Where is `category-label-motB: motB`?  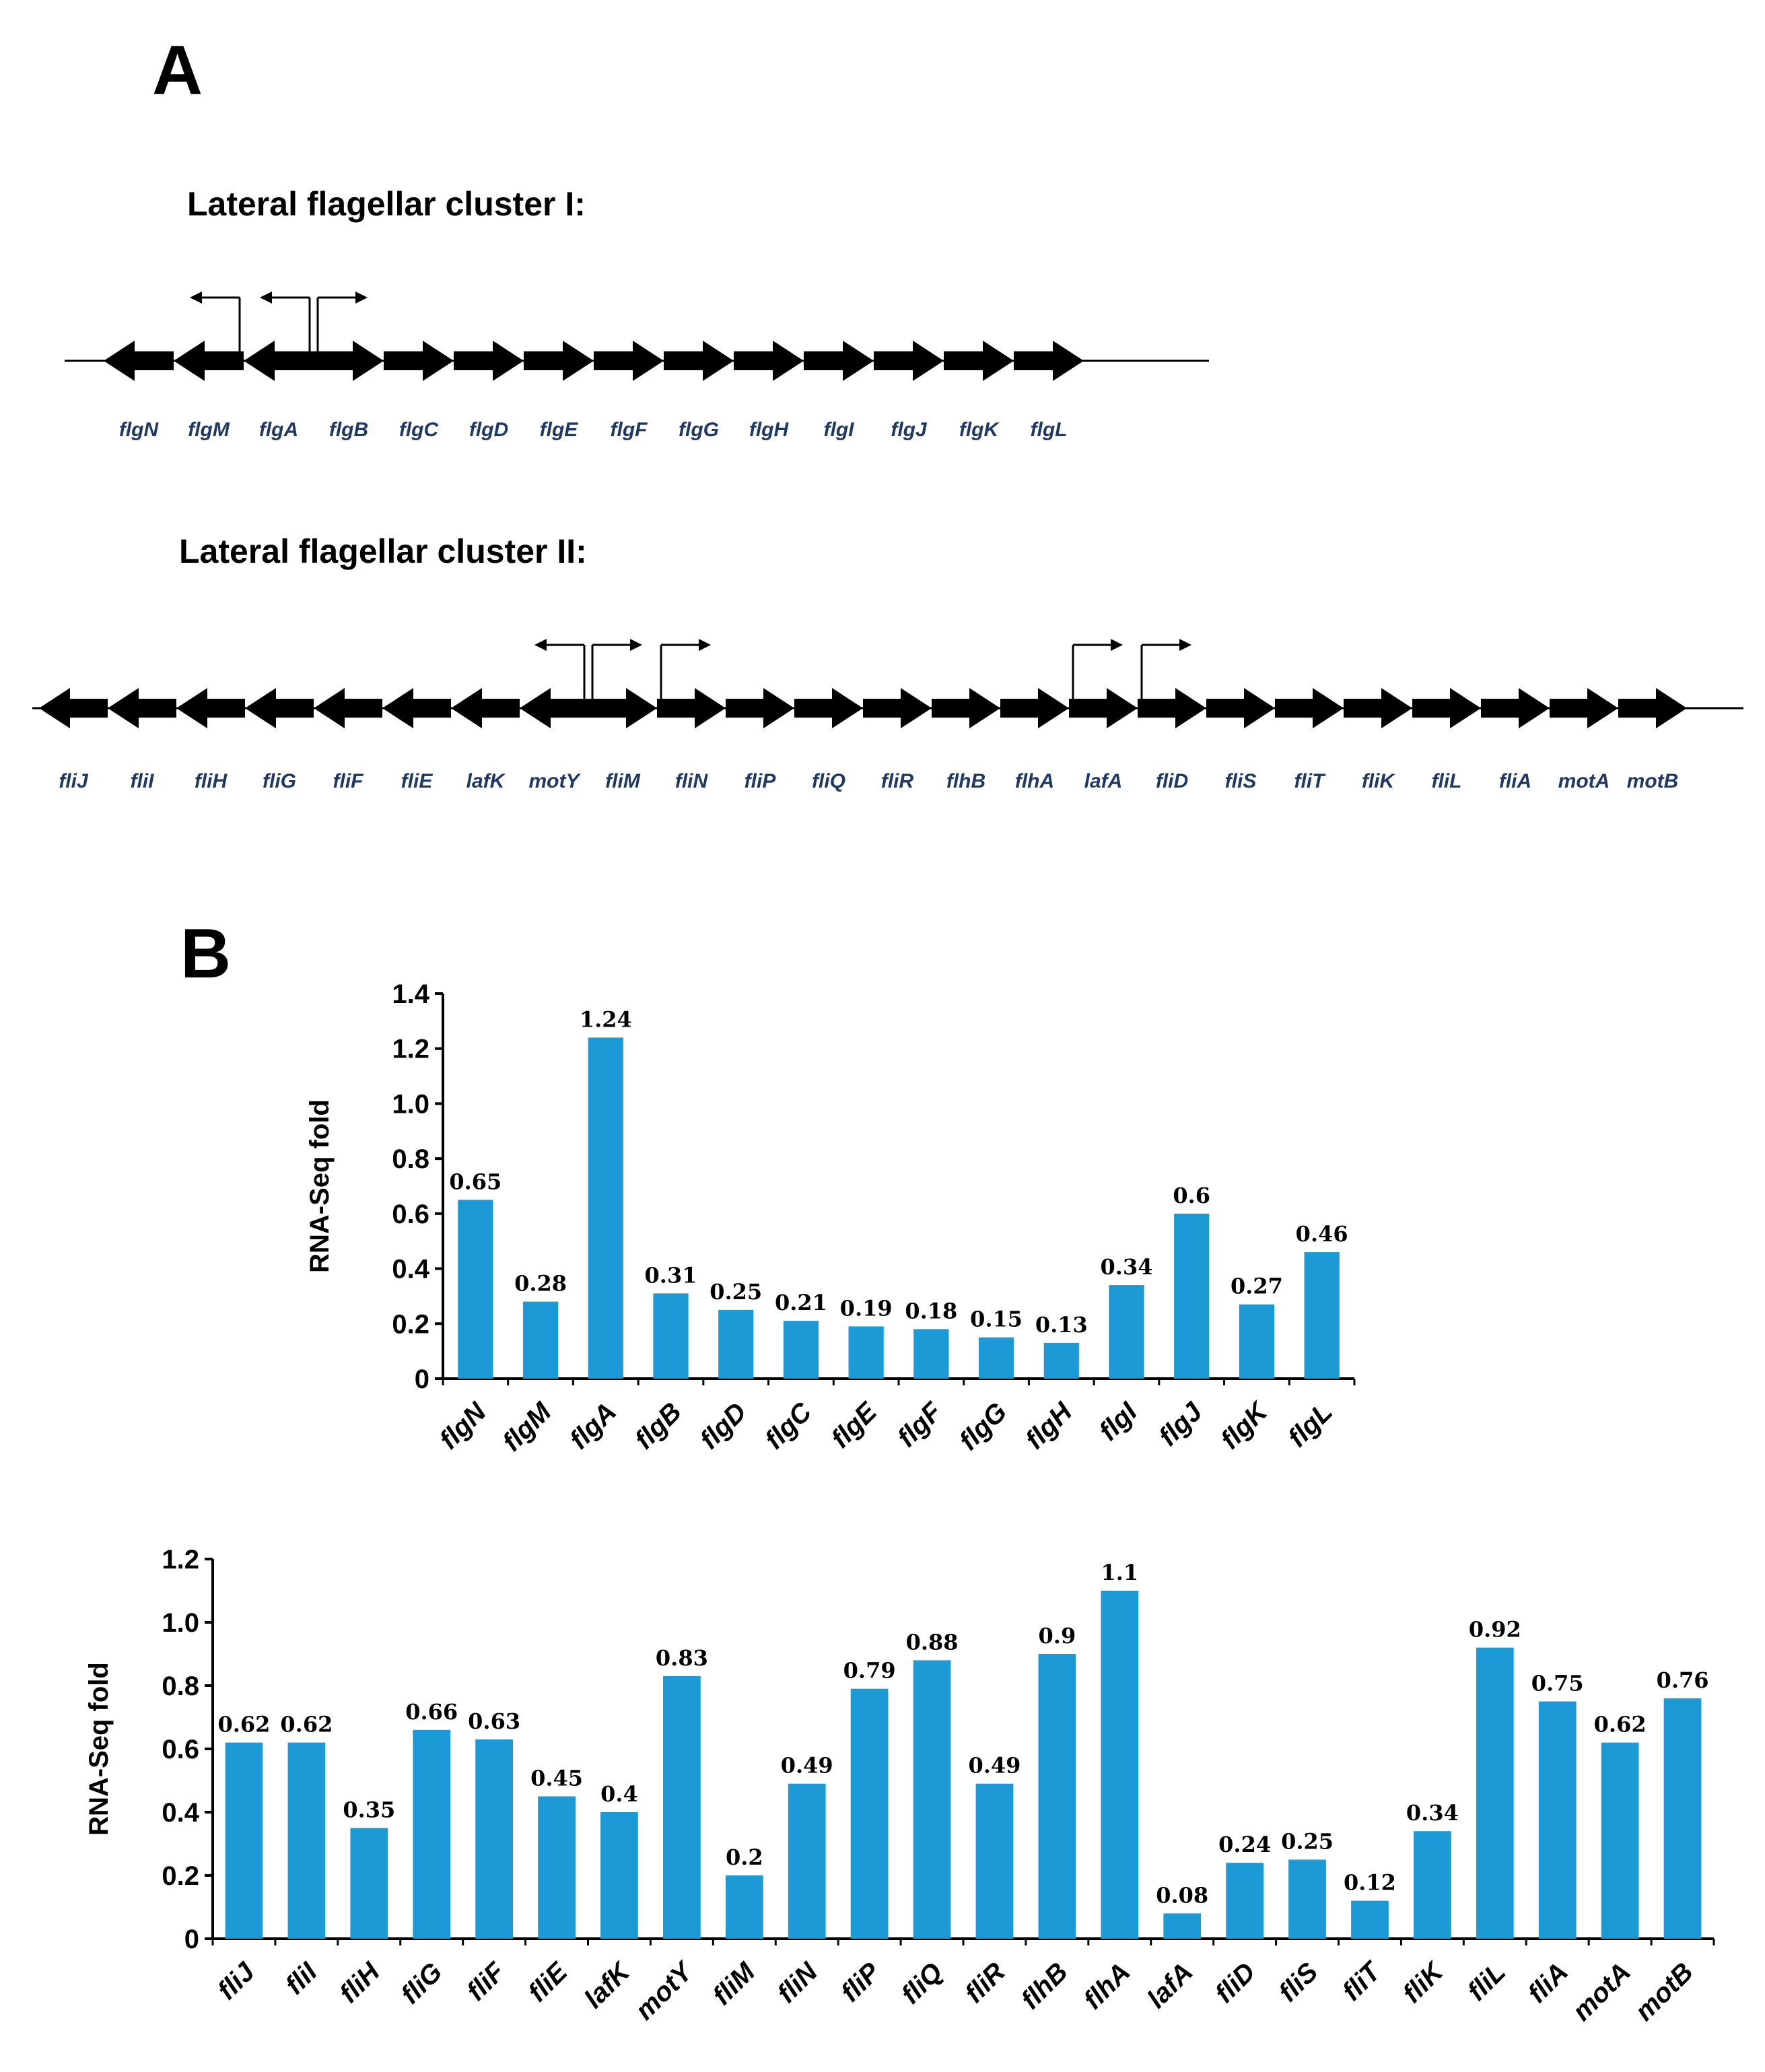
category-label-motB: motB is located at coordinates (1664, 1991).